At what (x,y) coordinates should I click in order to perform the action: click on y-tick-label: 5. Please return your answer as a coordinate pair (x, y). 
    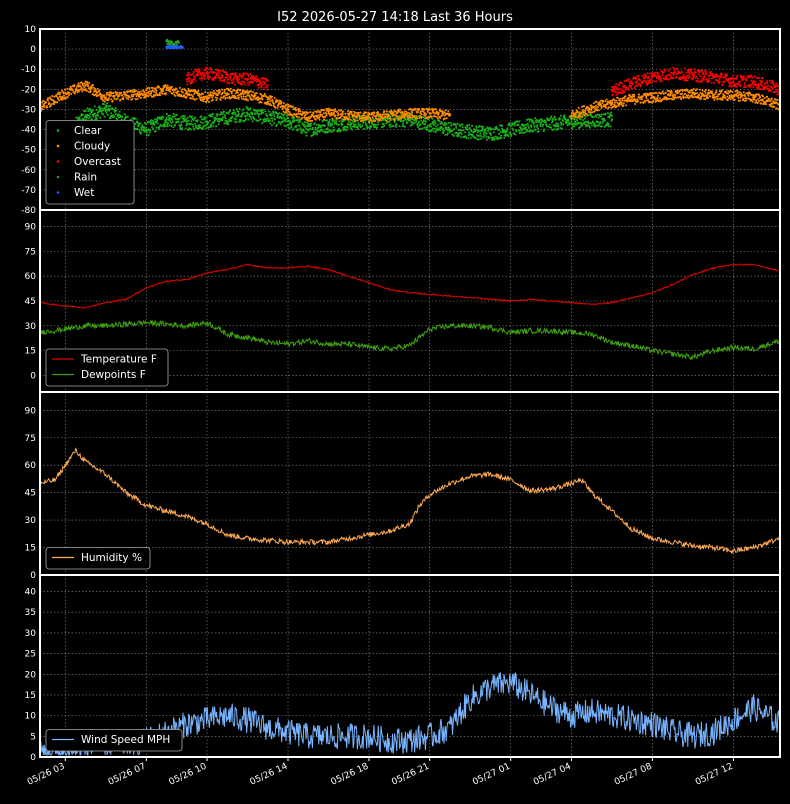
    Looking at the image, I should click on (33, 737).